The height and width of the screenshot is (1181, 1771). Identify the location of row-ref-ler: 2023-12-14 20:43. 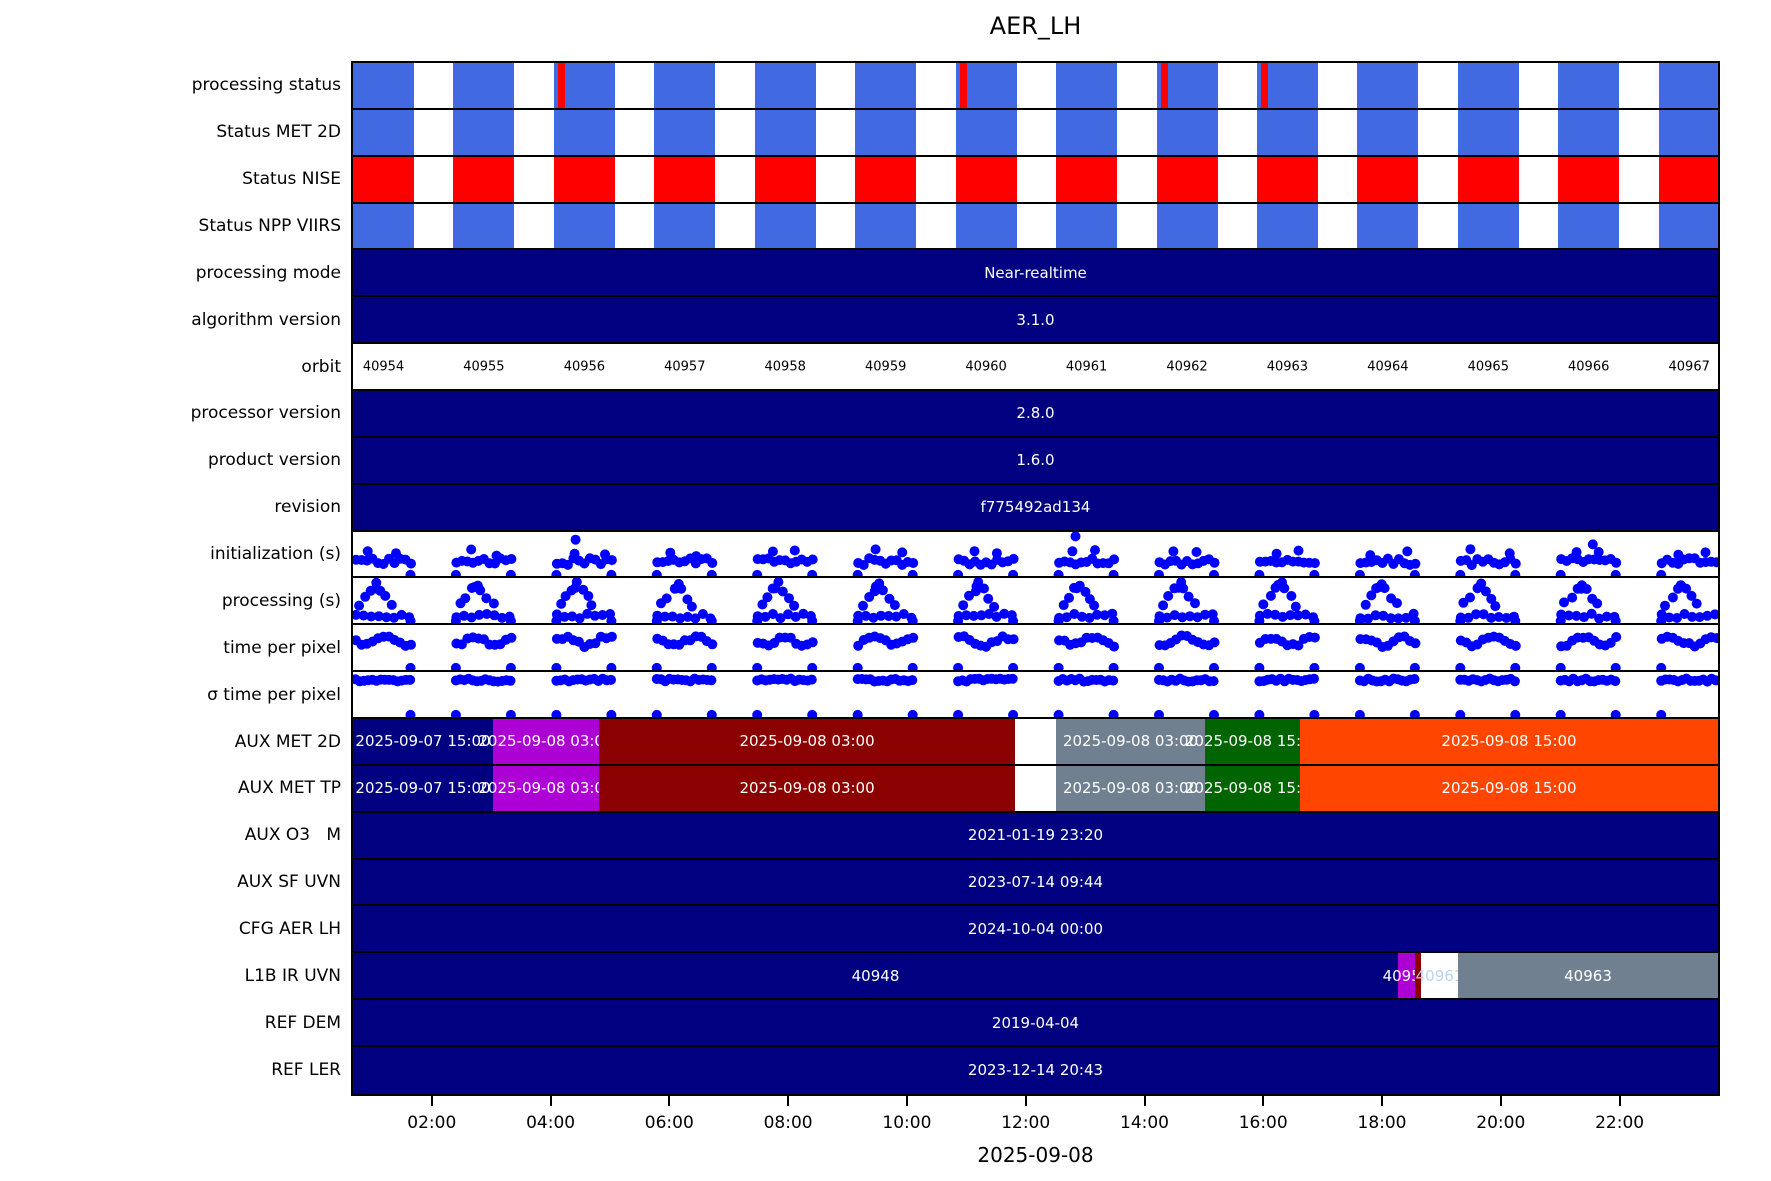
(1035, 1070).